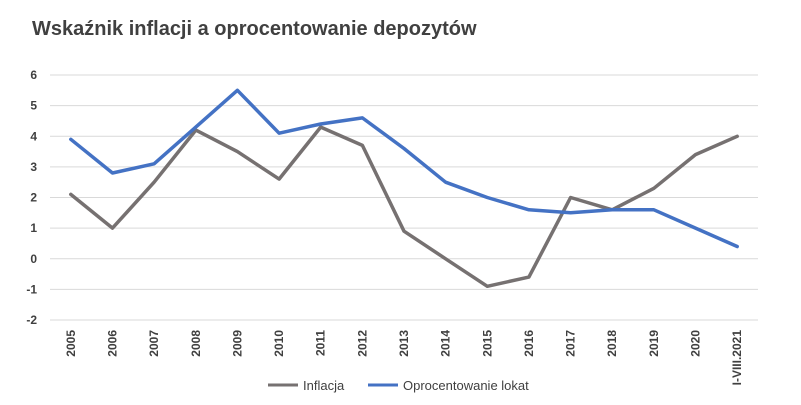 Image resolution: width=801 pixels, height=405 pixels. What do you see at coordinates (362, 343) in the screenshot?
I see `x-tick-label: 2012` at bounding box center [362, 343].